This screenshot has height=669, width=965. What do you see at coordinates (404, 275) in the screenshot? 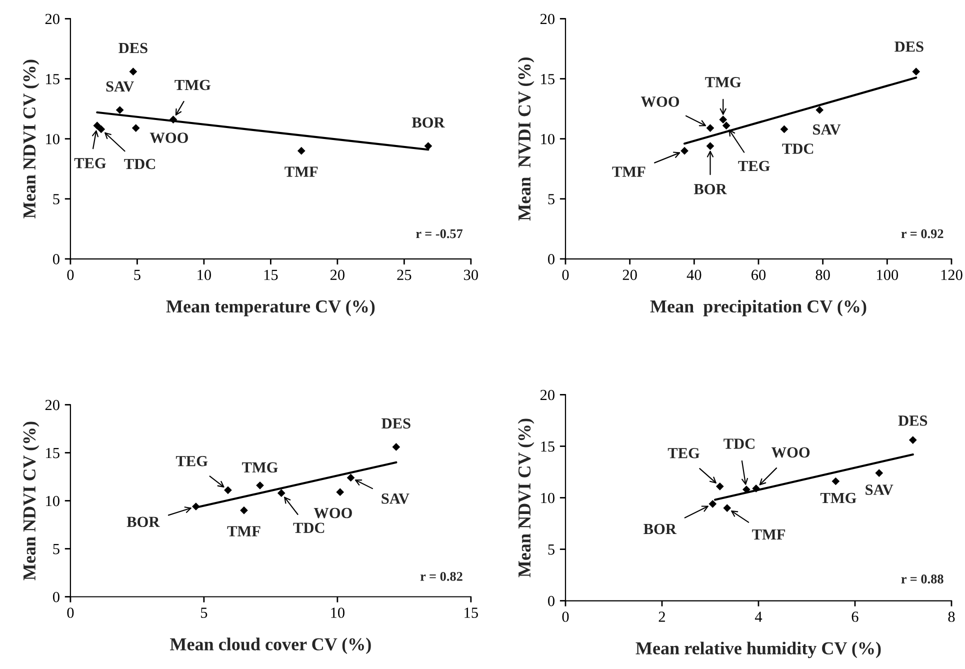
I see `x-tick-label: 25` at bounding box center [404, 275].